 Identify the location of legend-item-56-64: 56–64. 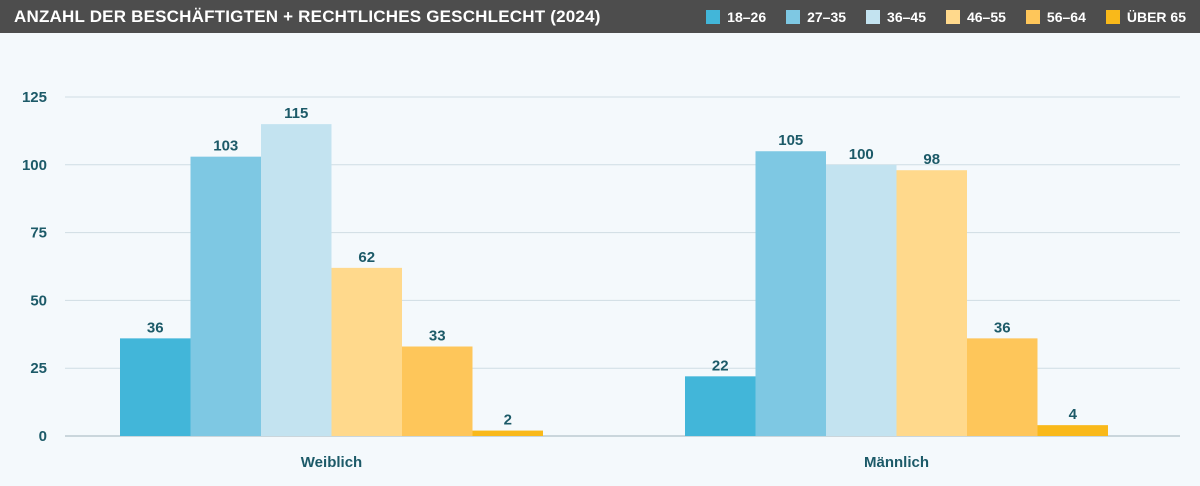
(1055, 17).